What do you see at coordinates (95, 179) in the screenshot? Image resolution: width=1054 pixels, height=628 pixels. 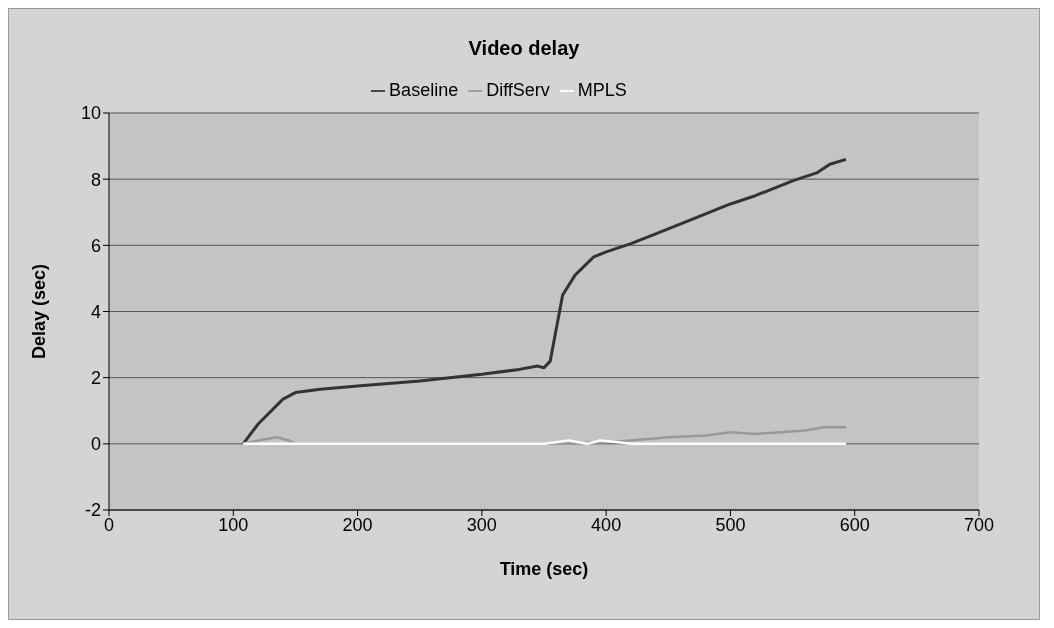 I see `y-tick-label: 8` at bounding box center [95, 179].